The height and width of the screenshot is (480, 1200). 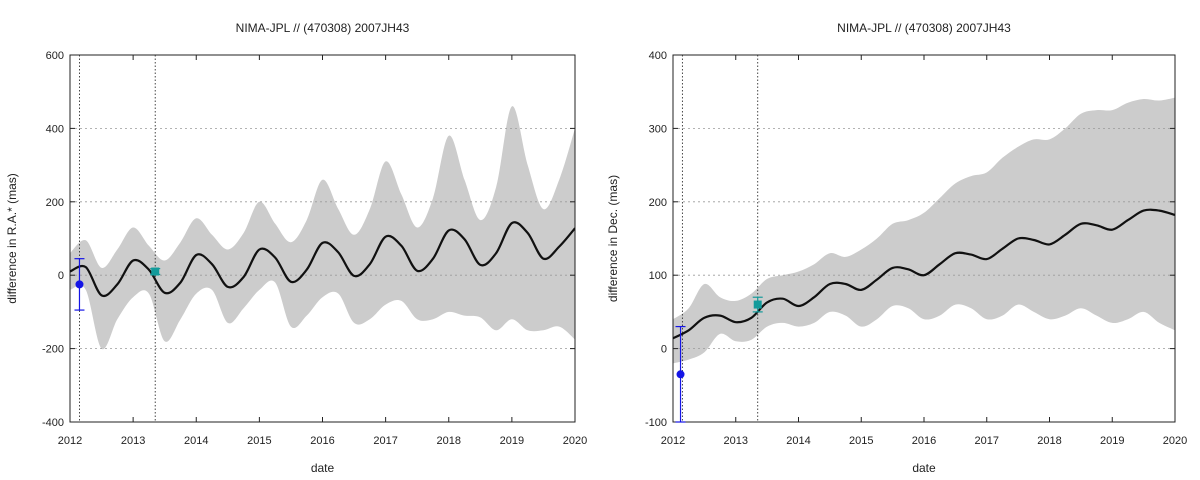 I want to click on chart1-xtick-label: 2019, so click(x=512, y=441).